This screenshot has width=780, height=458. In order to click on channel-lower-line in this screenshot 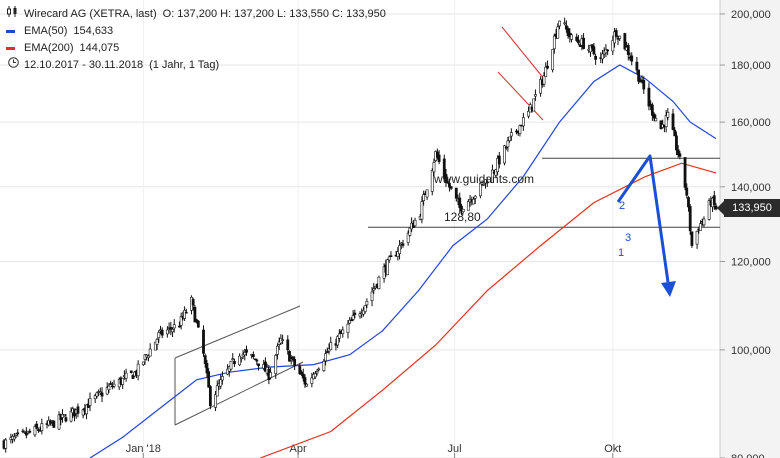, I will do `click(239, 393)`.